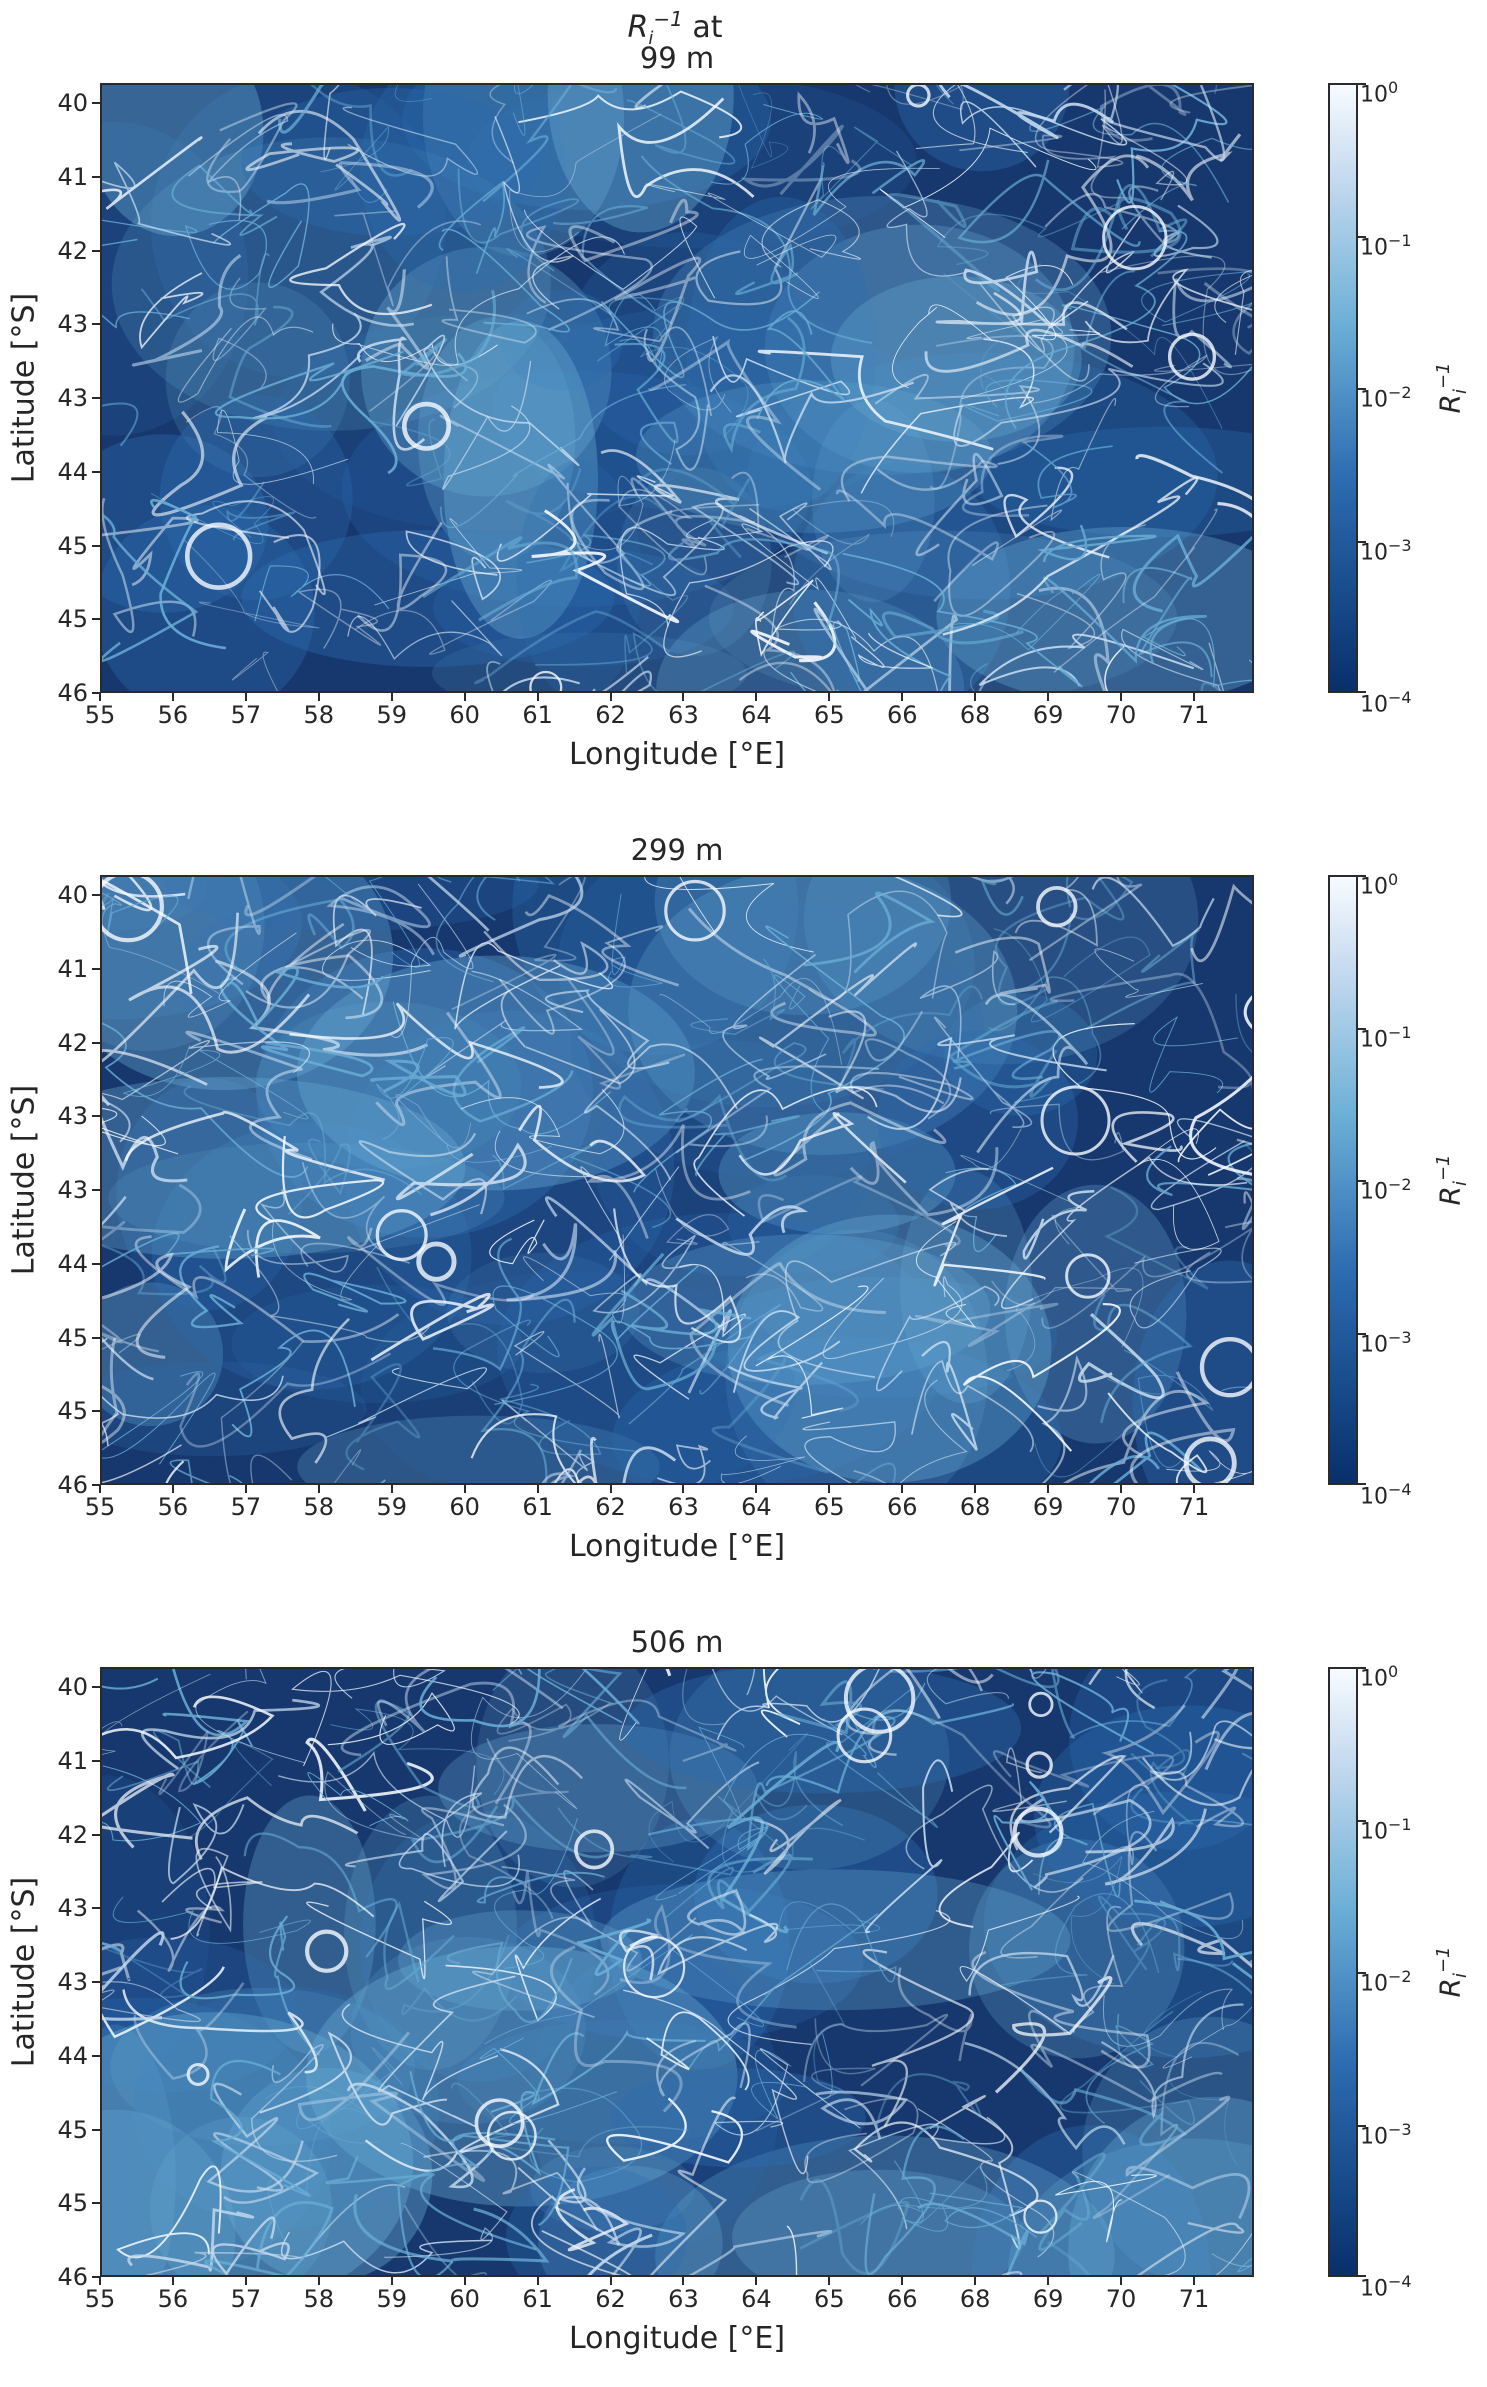 The width and height of the screenshot is (1487, 2387). Describe the element at coordinates (1379, 1677) in the screenshot. I see `colorbar-tick-label: 10⁰` at that location.